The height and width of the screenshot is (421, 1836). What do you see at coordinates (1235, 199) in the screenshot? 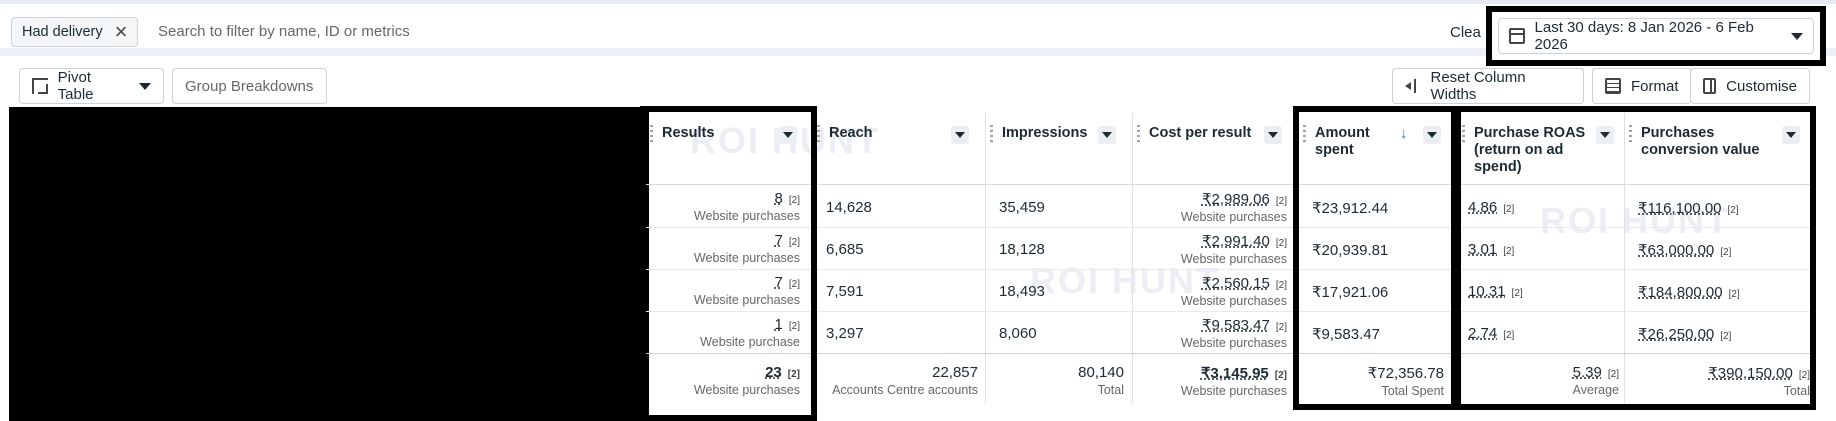
I see `cost-per-result-value: ₹2,989.06` at bounding box center [1235, 199].